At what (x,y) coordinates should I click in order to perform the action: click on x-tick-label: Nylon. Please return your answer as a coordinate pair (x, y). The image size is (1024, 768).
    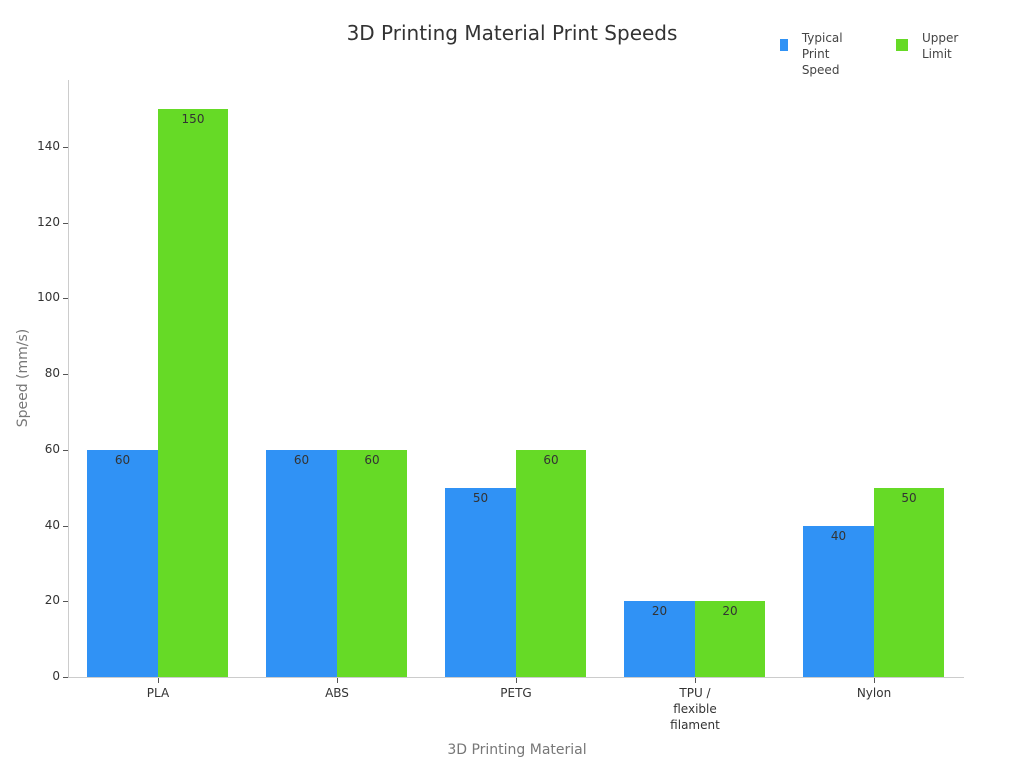
    Looking at the image, I should click on (874, 693).